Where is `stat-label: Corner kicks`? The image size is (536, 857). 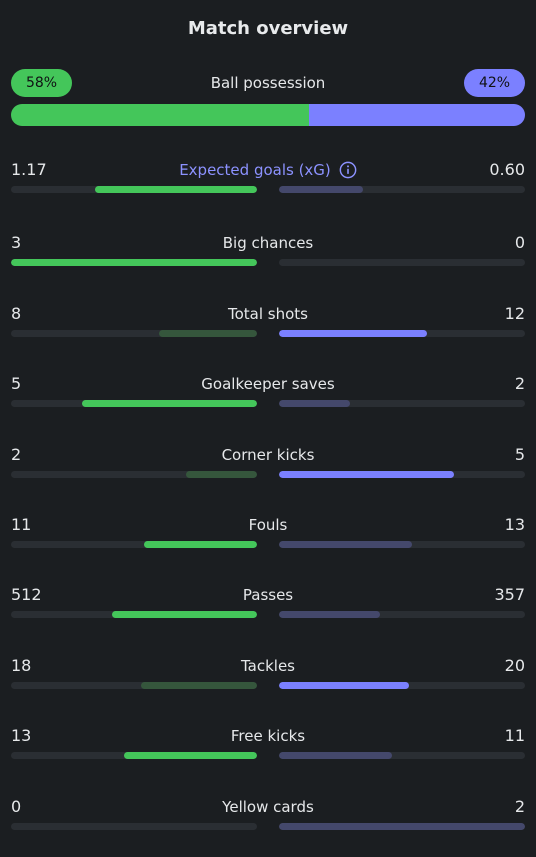
stat-label: Corner kicks is located at coordinates (268, 455).